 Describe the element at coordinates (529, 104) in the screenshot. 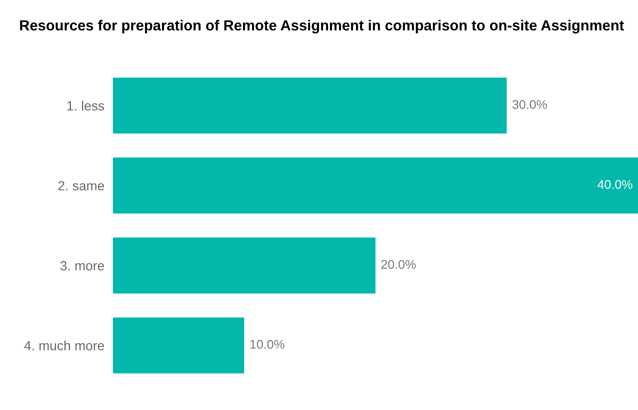

I see `data-label: 30.0%` at that location.